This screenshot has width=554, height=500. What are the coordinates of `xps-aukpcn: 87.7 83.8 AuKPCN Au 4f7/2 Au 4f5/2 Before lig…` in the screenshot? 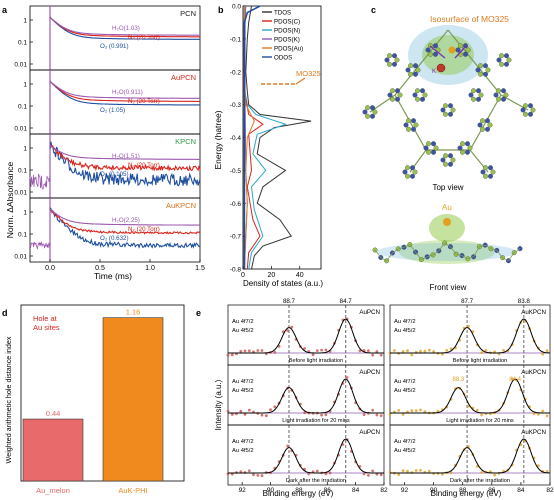 It's located at (471, 396).